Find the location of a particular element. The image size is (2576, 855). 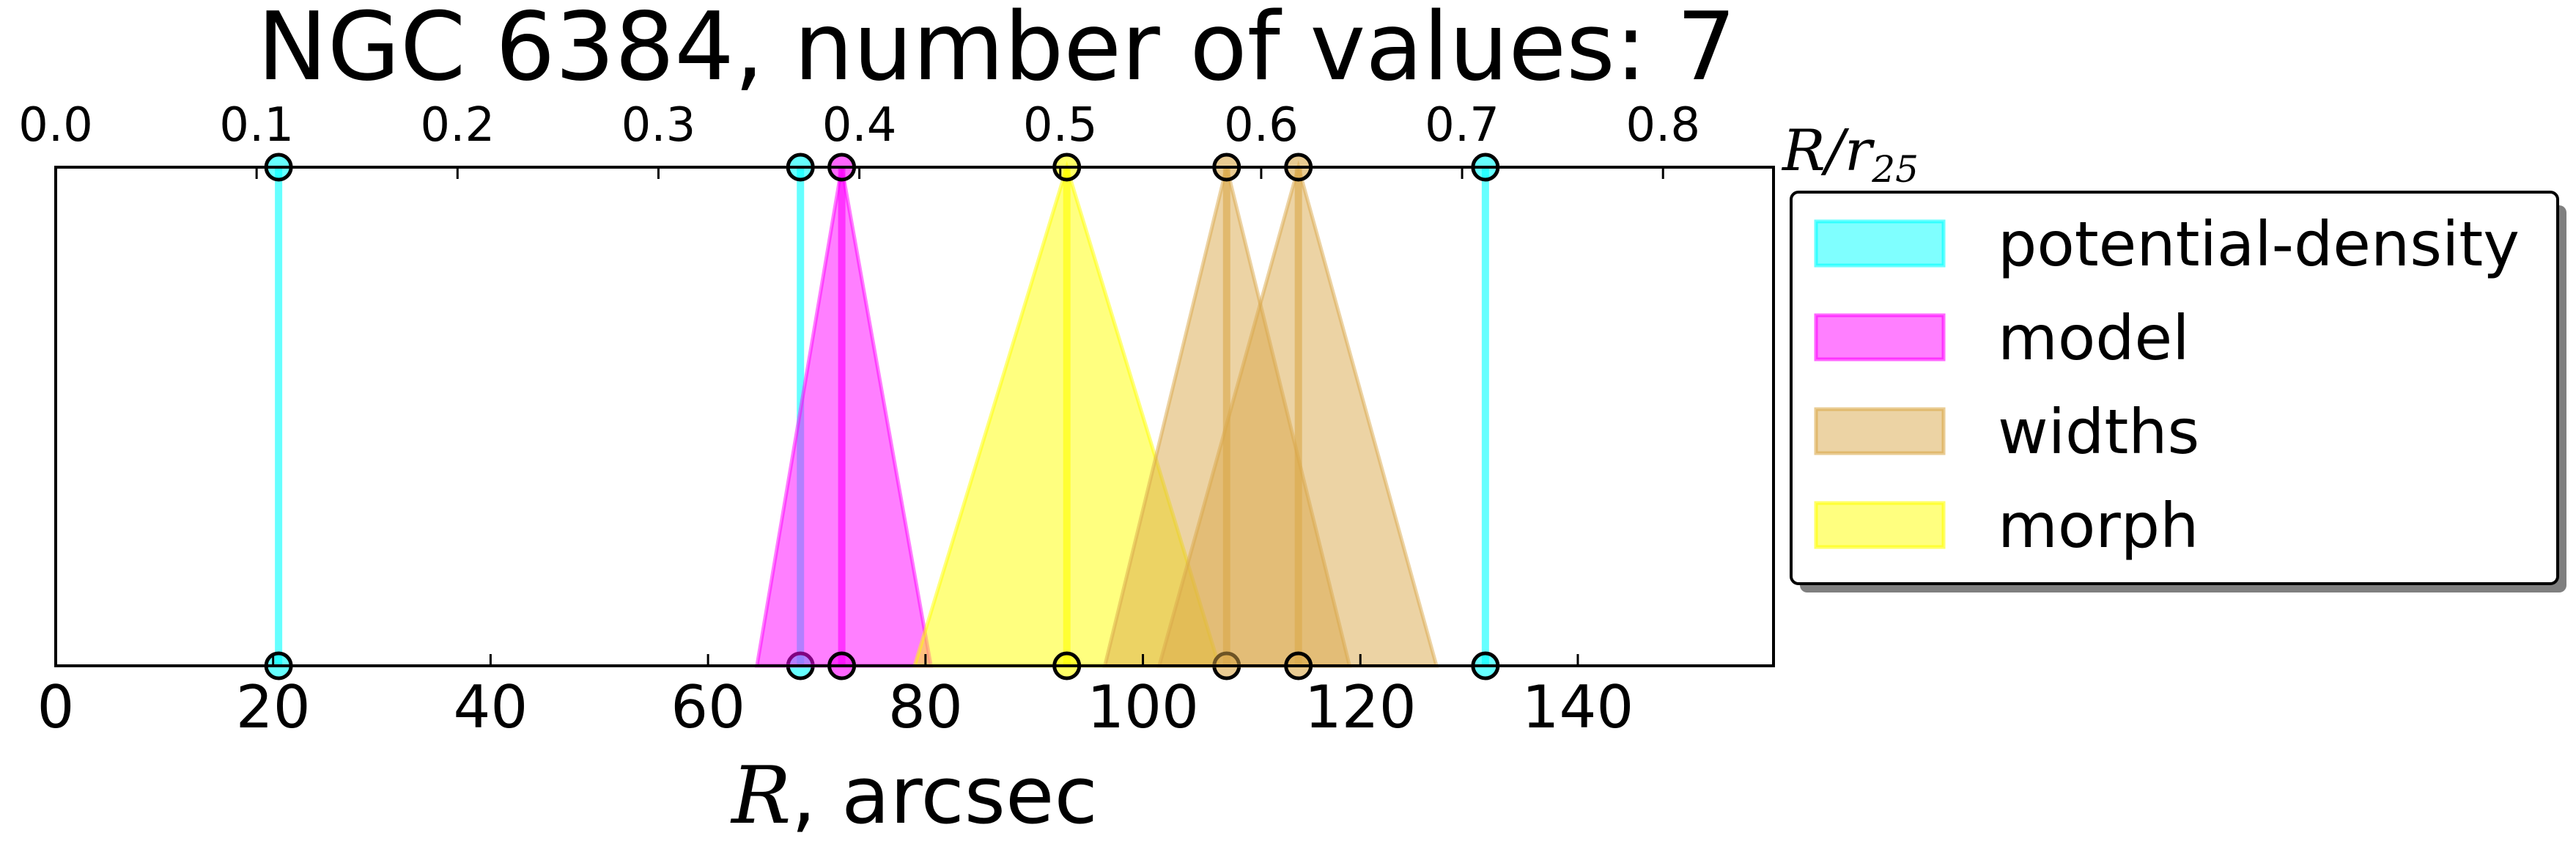

x-axis-label: R, arcsec is located at coordinates (914, 796).